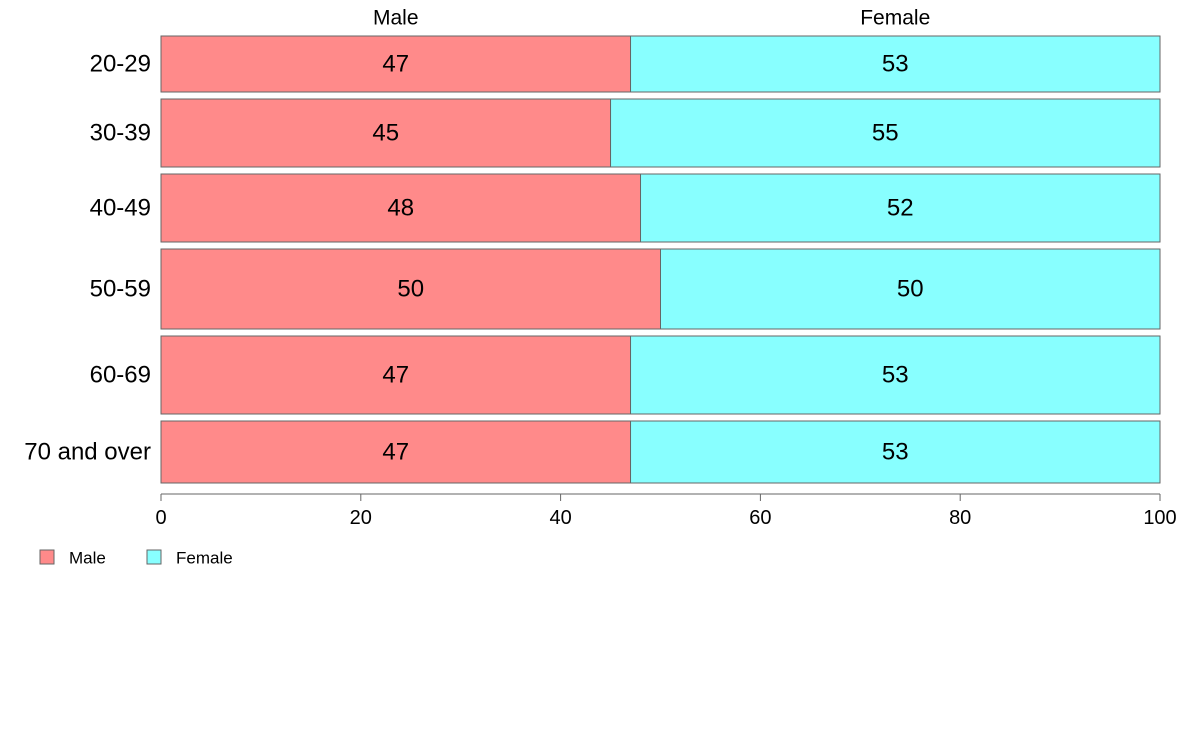  I want to click on x-axis: 0 20 40 60 80 100, so click(666, 511).